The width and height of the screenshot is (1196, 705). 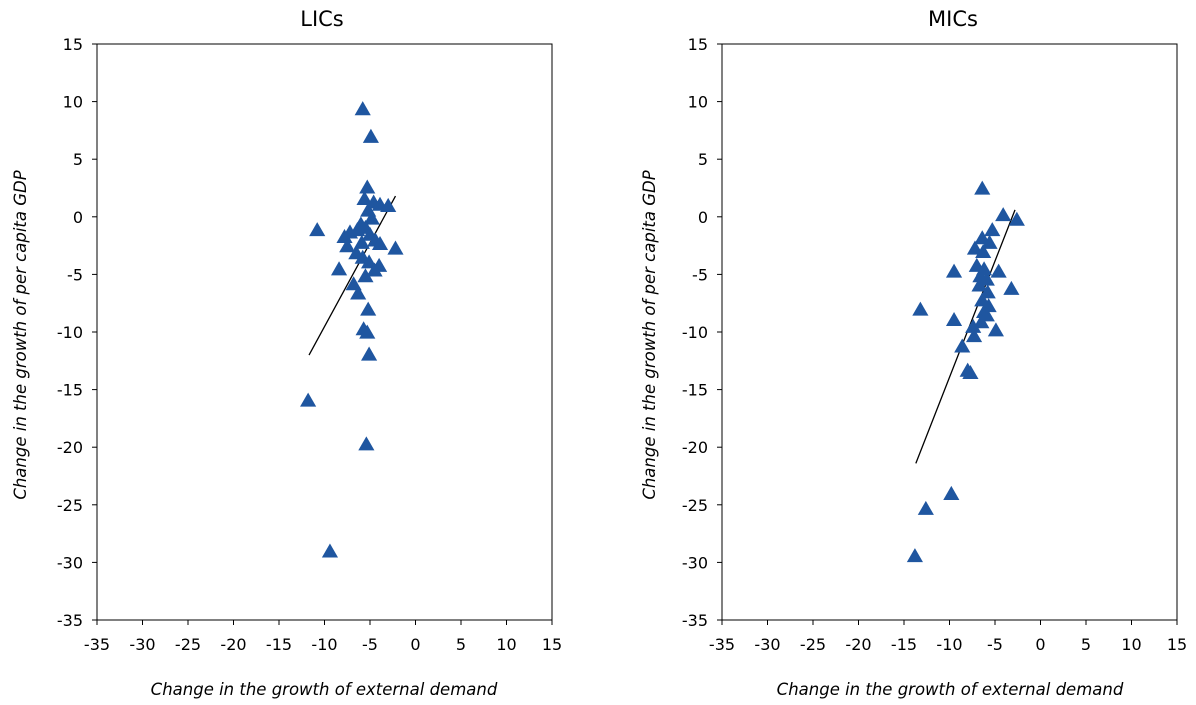 What do you see at coordinates (322, 19) in the screenshot?
I see `chart-title: LICs` at bounding box center [322, 19].